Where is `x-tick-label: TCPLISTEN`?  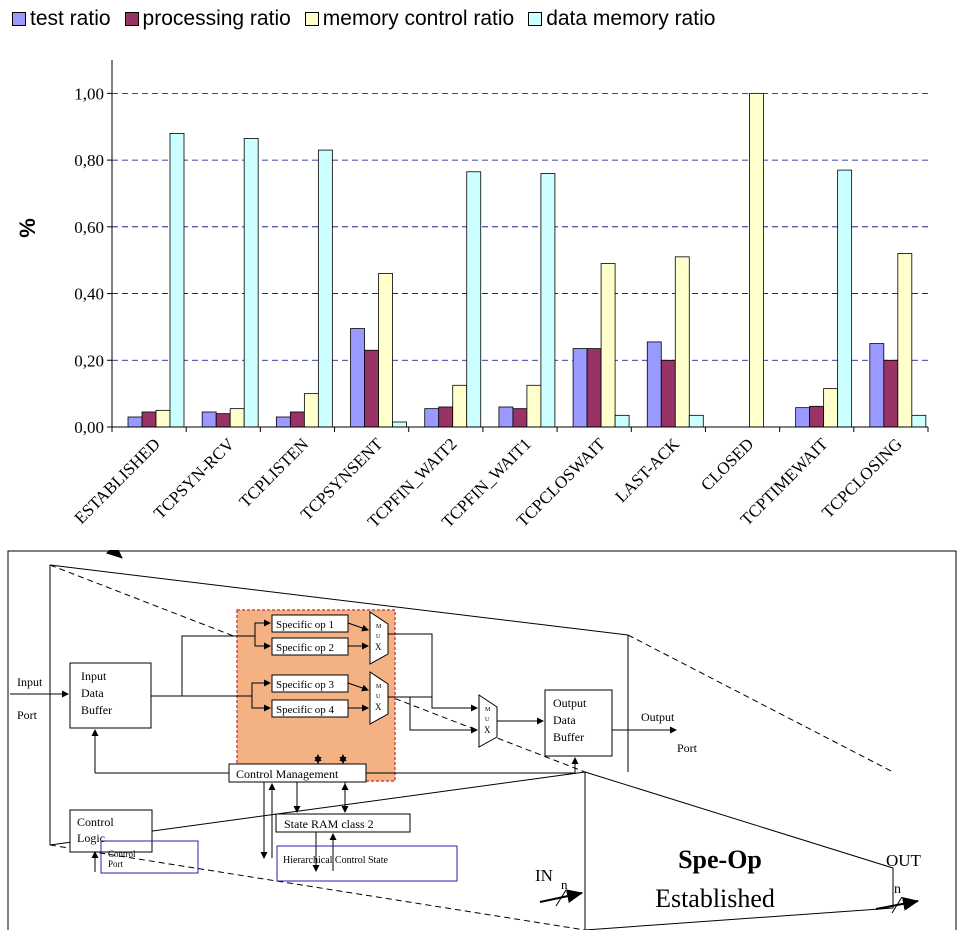
x-tick-label: TCPLISTEN is located at coordinates (273, 472).